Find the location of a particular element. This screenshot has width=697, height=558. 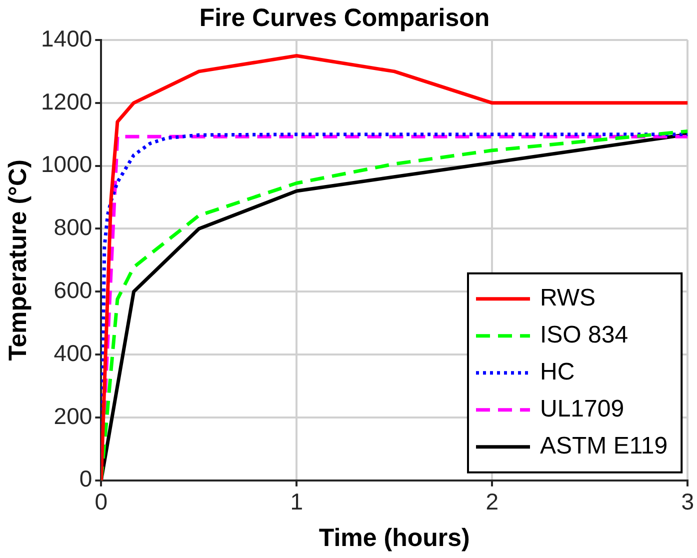

y-tick-label: 800 is located at coordinates (73, 227).